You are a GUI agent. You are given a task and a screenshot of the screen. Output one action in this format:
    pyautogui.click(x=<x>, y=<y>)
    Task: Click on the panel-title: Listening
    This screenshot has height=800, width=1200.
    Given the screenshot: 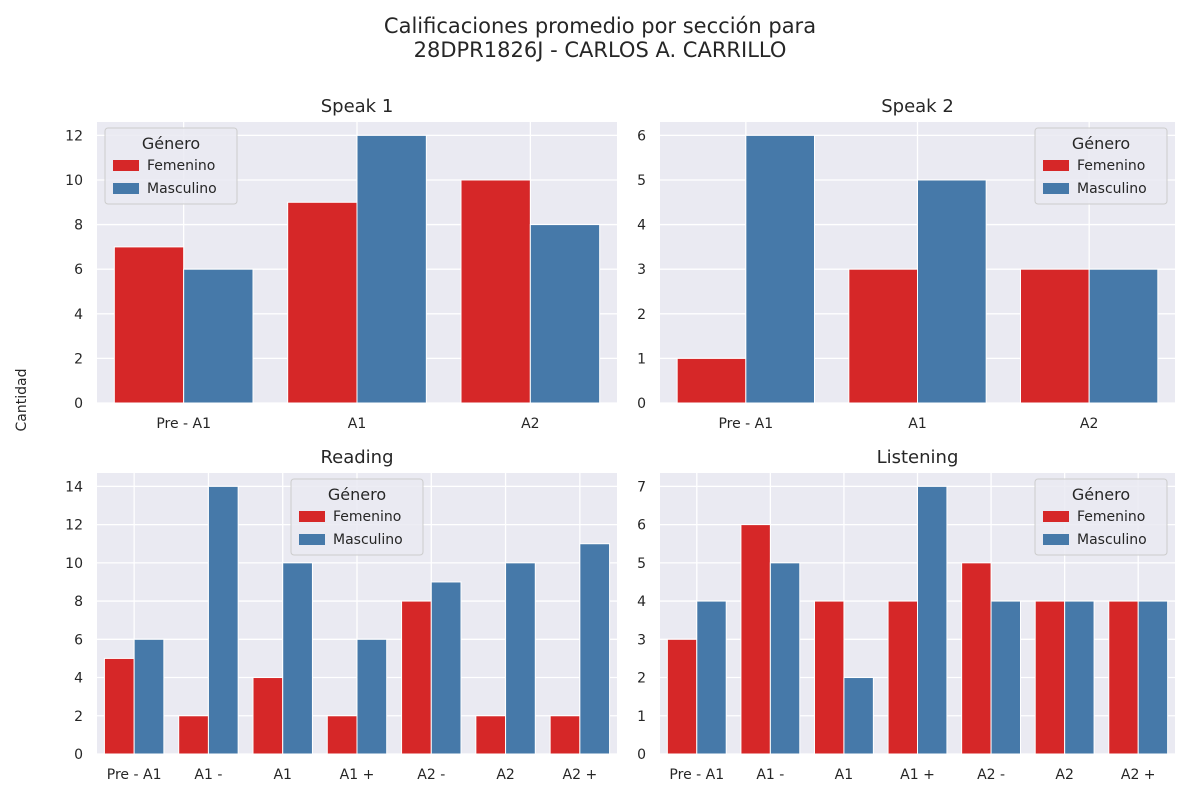 What is the action you would take?
    pyautogui.click(x=918, y=457)
    